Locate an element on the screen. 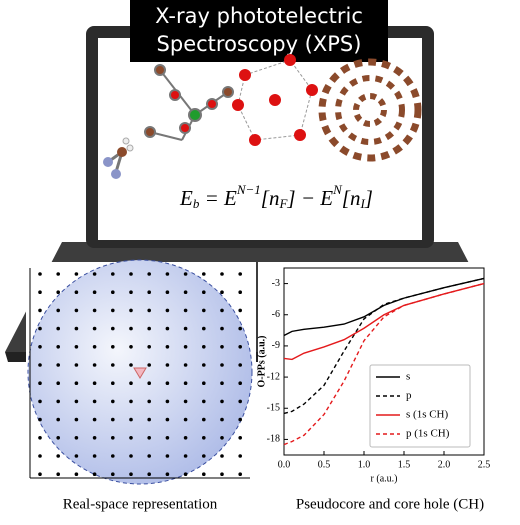 Image resolution: width=520 pixels, height=525 pixels. eq-part: E is located at coordinates (186, 198).